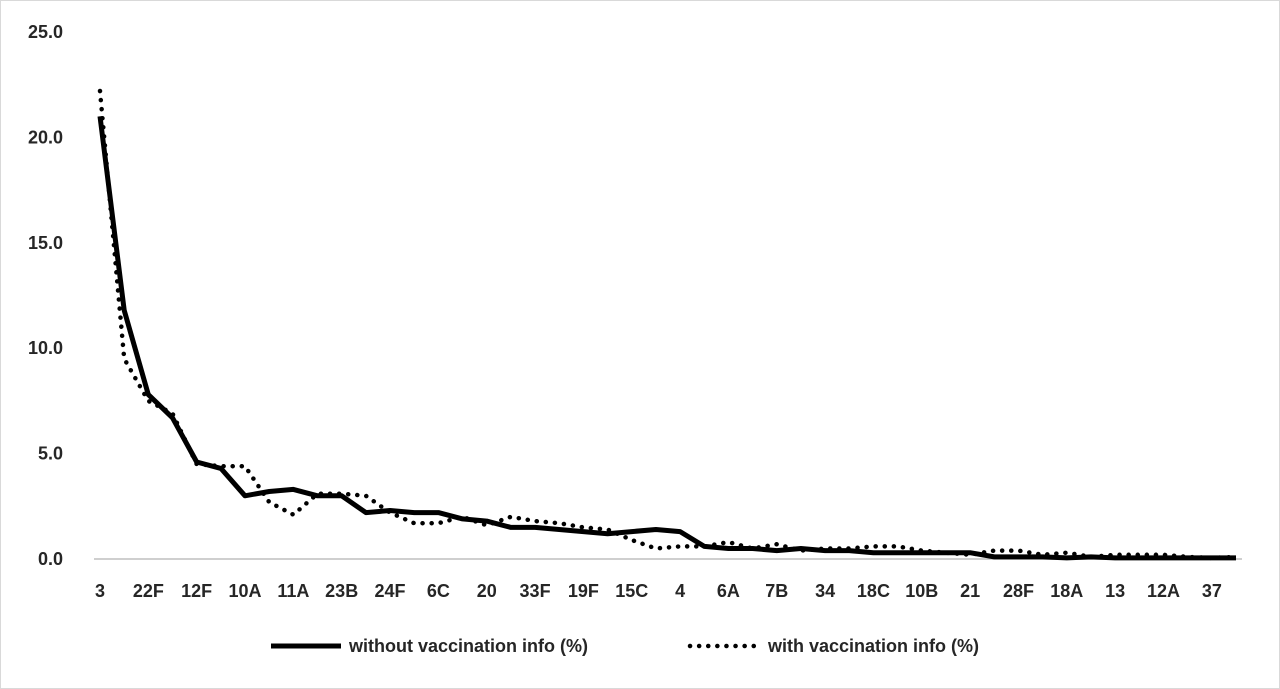  Describe the element at coordinates (1066, 591) in the screenshot. I see `x-tick-label: 18A` at that location.